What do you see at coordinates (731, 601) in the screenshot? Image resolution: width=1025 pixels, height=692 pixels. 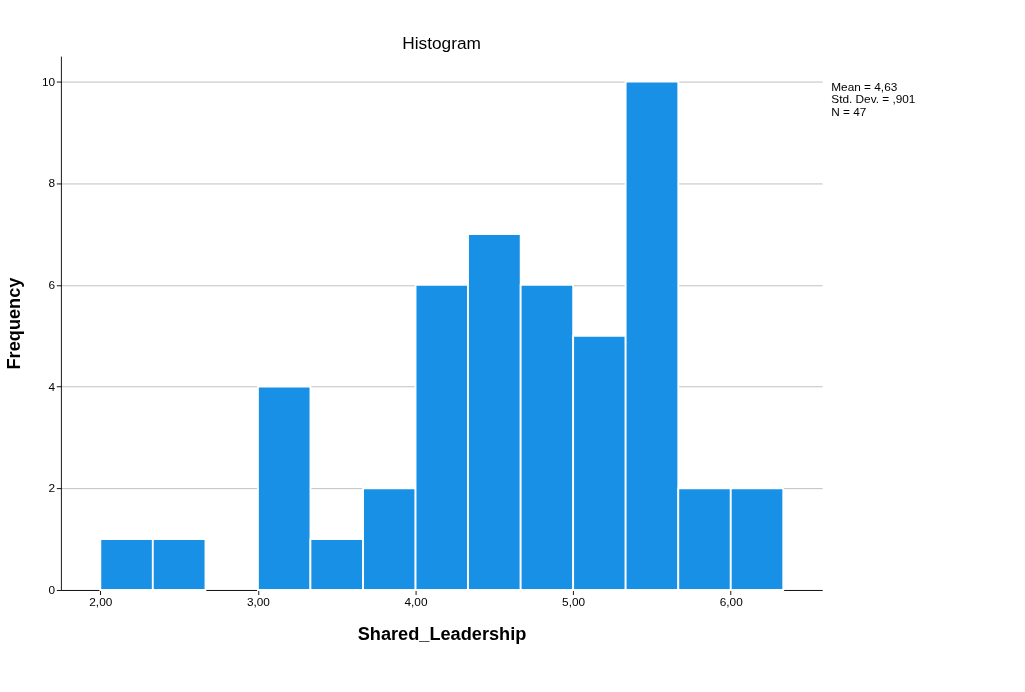 I see `x-tick-label: 6,00` at bounding box center [731, 601].